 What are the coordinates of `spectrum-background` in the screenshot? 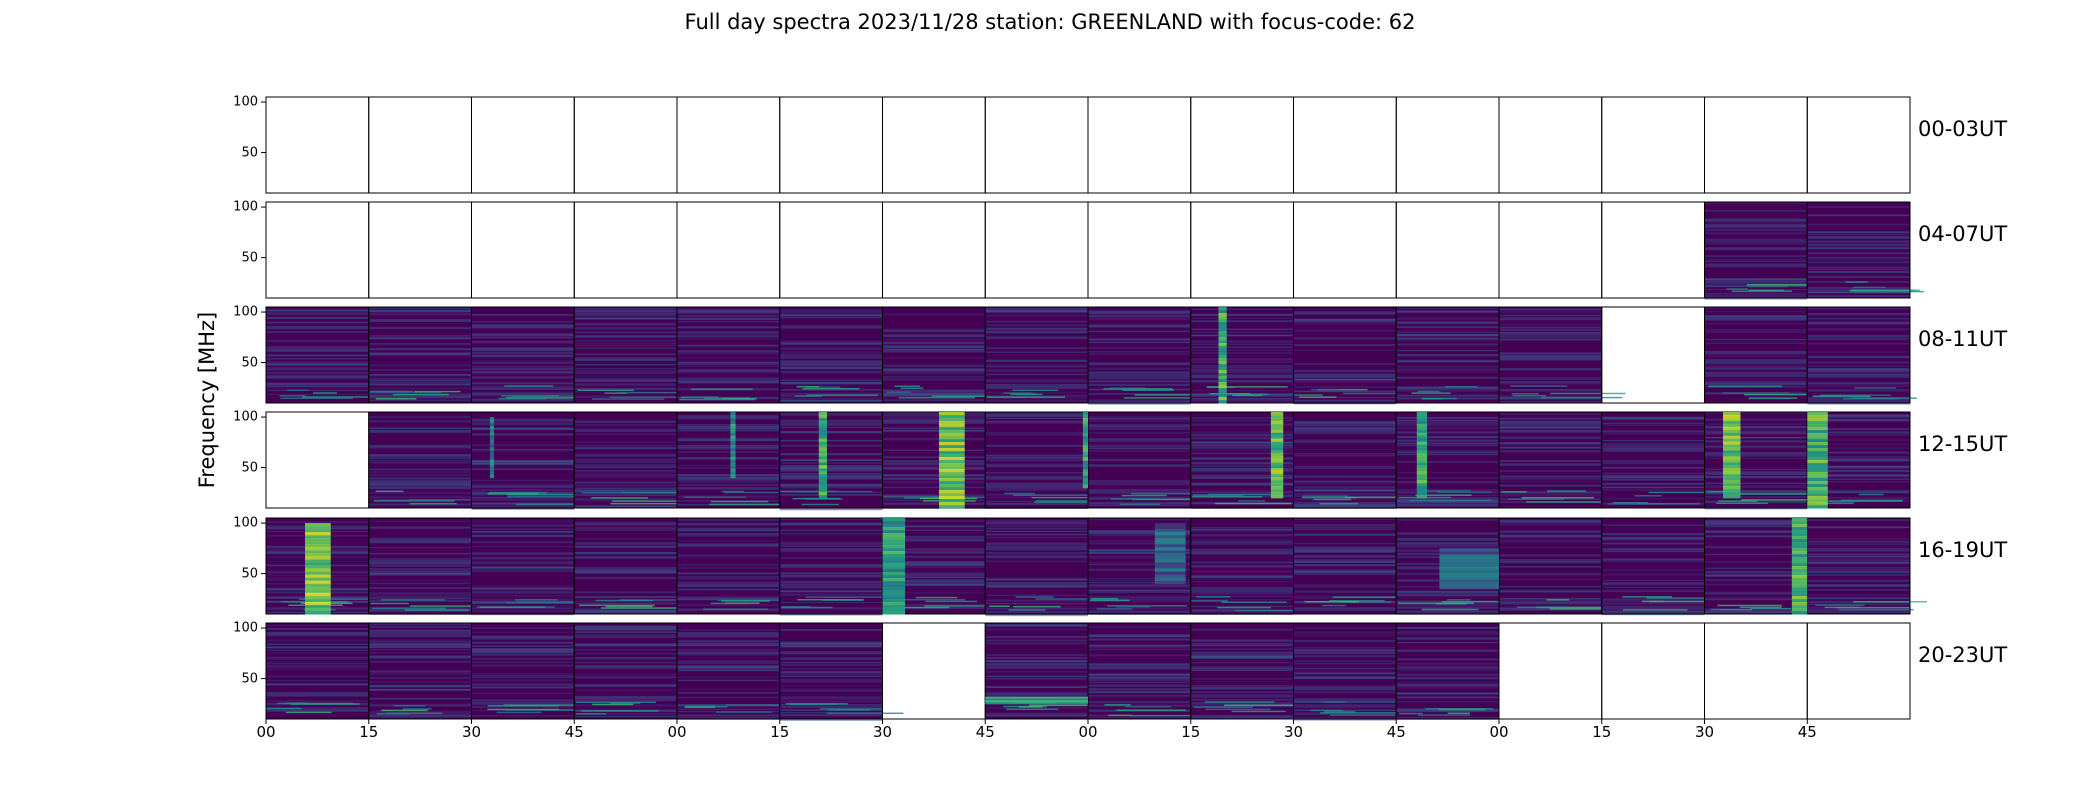 It's located at (1858, 250).